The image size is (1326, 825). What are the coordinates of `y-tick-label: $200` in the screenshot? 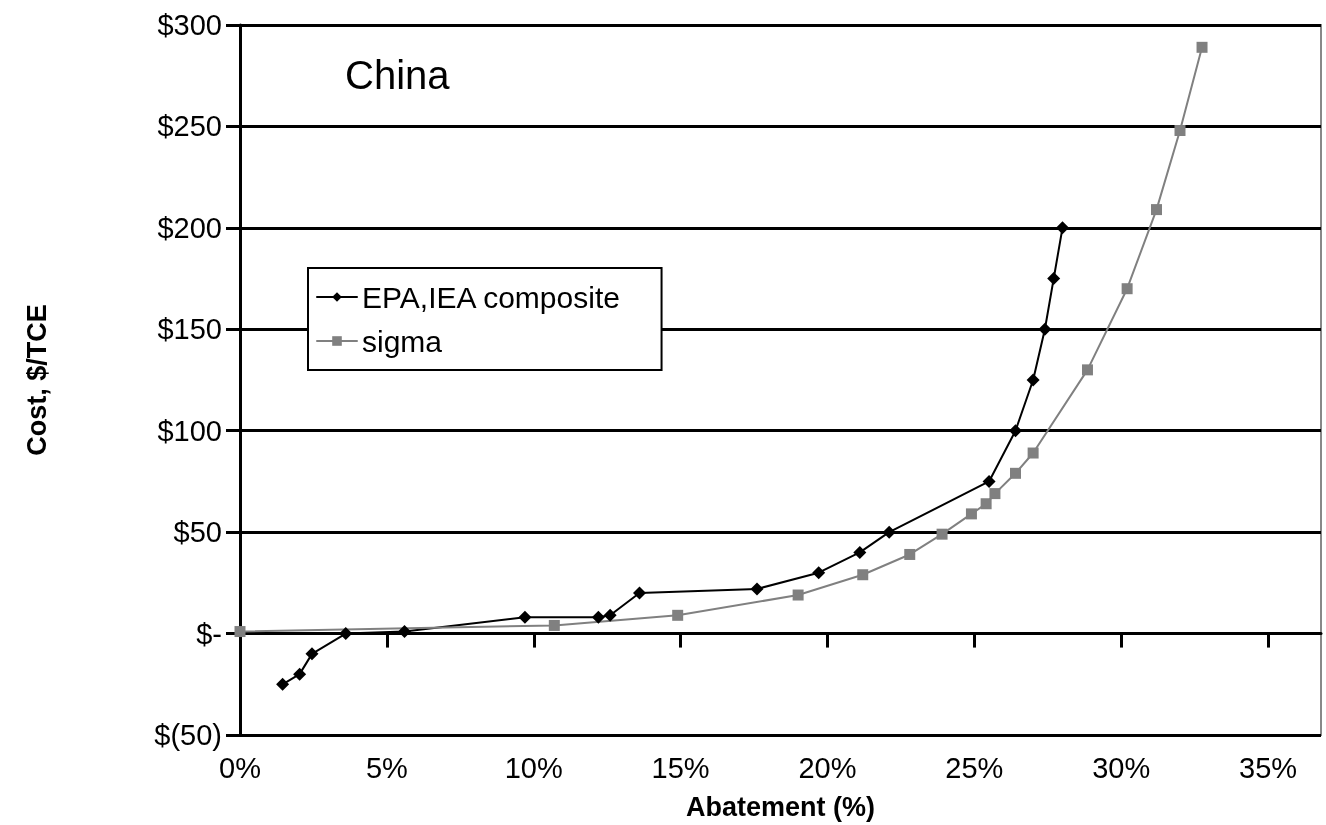 It's located at (189, 227).